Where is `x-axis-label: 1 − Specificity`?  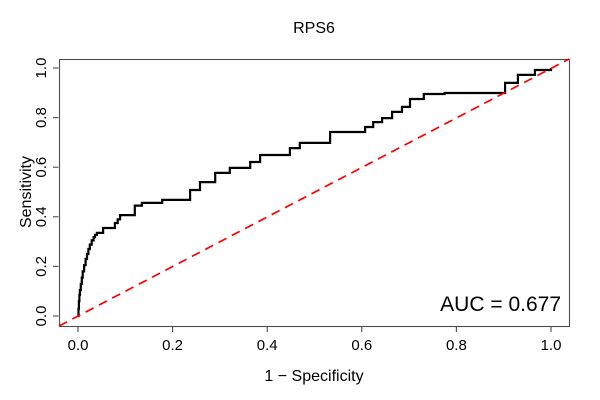
x-axis-label: 1 − Specificity is located at coordinates (313, 376).